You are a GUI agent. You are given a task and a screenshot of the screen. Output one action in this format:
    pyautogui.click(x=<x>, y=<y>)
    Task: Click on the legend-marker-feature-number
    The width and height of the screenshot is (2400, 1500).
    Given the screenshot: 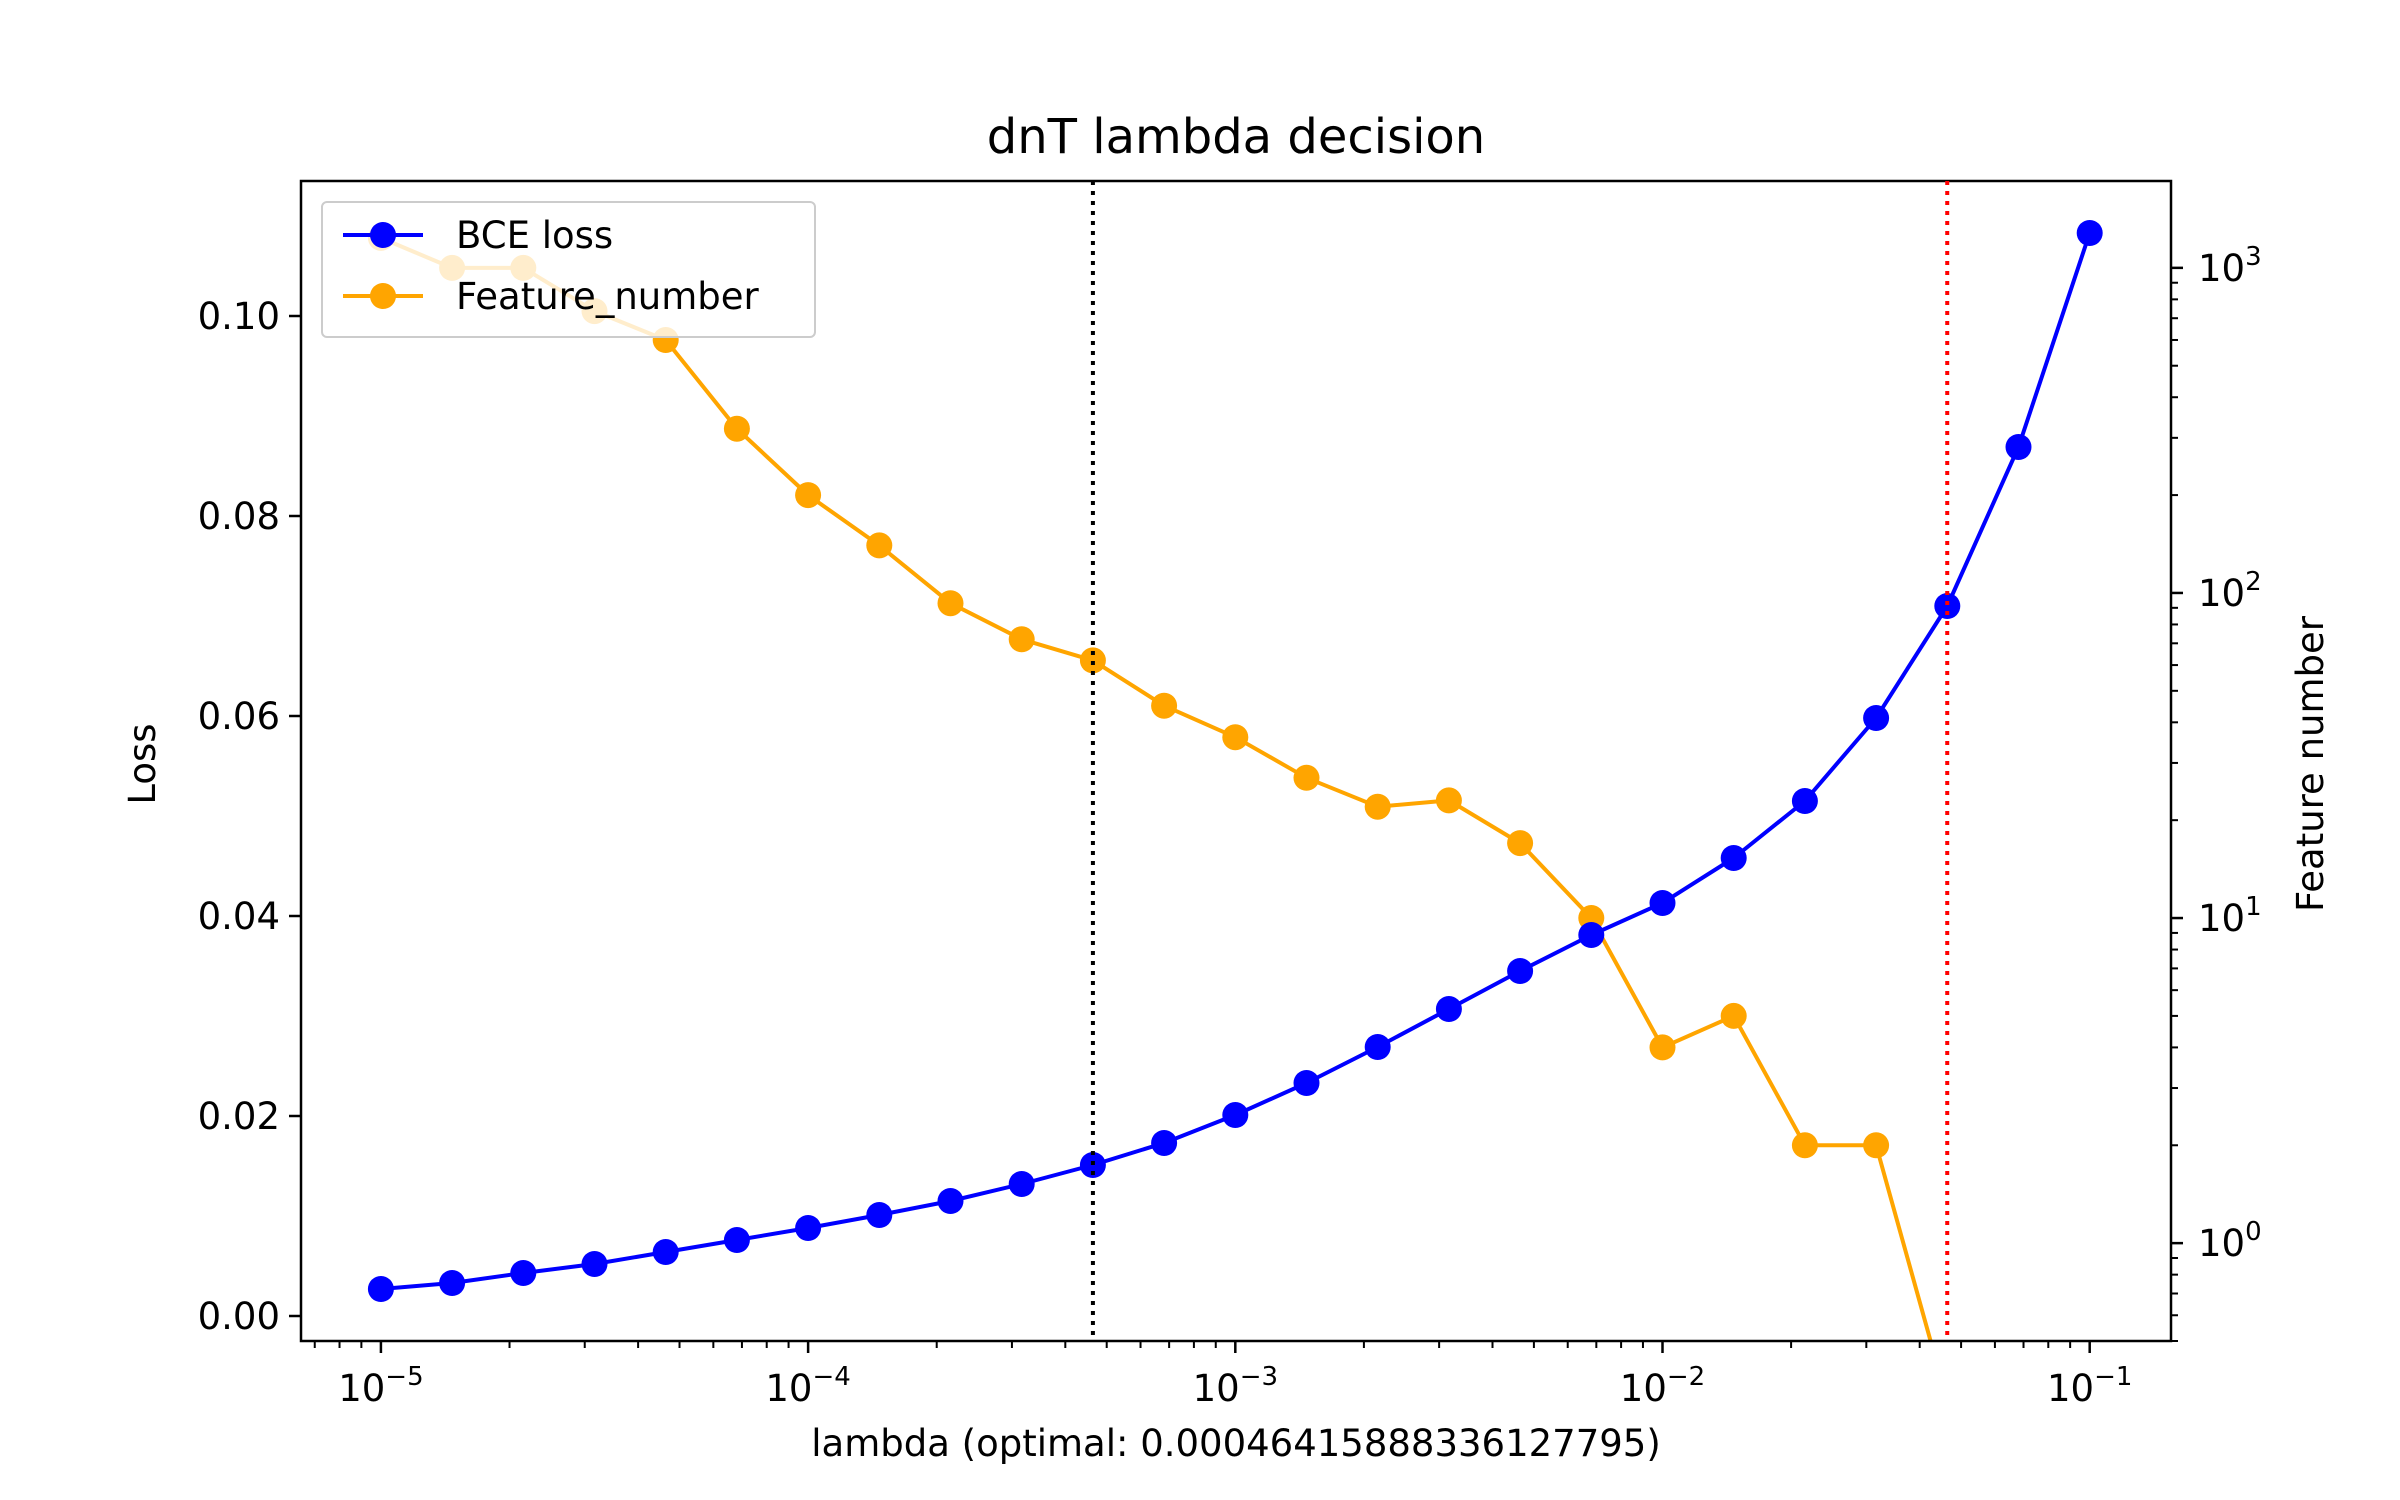 What is the action you would take?
    pyautogui.click(x=383, y=296)
    